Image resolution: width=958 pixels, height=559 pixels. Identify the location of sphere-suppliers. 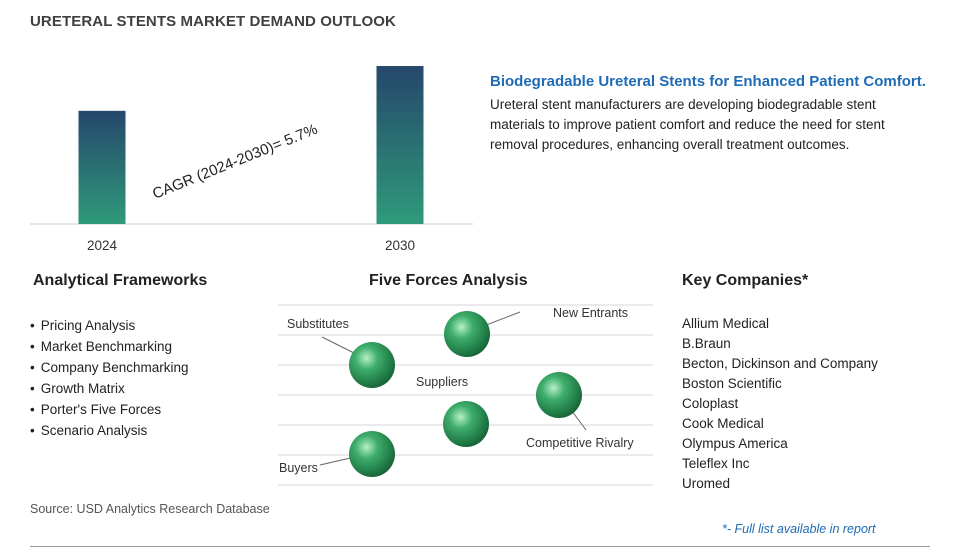
(466, 424).